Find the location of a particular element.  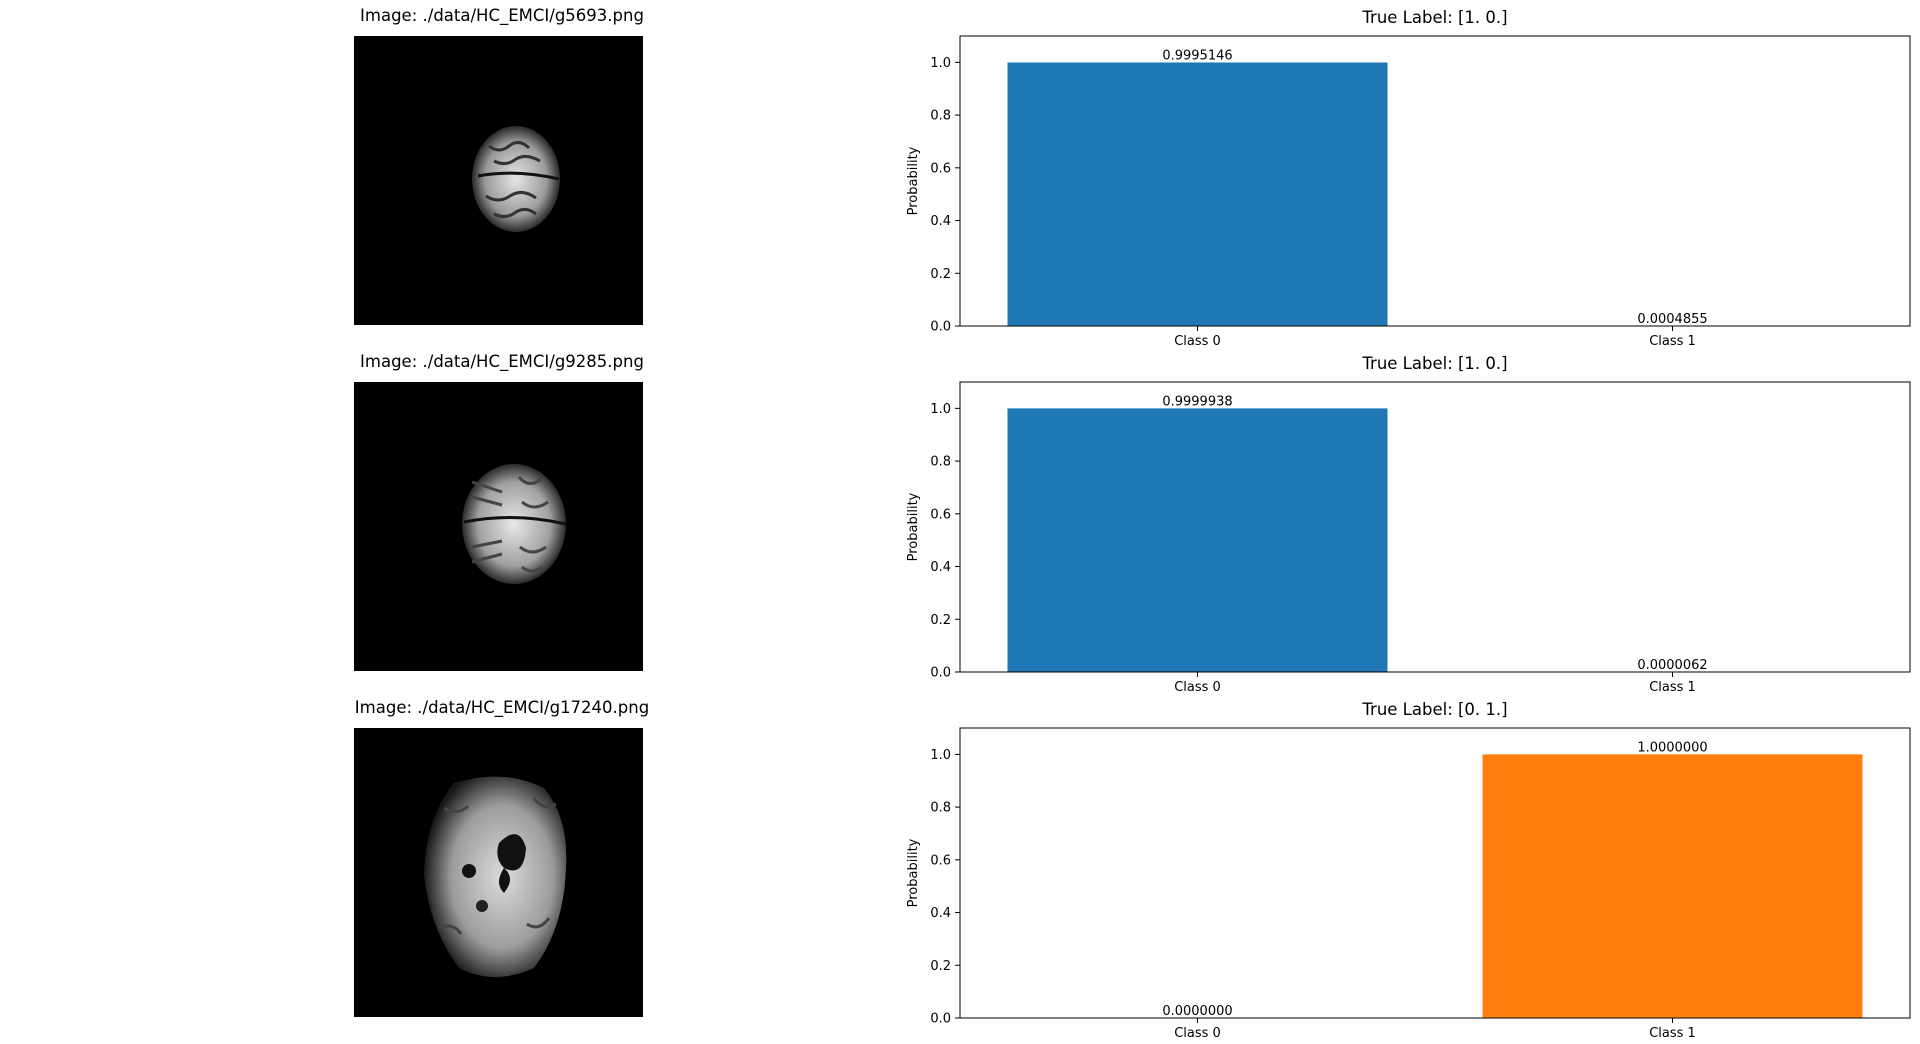

x-tick-label: Class 1 is located at coordinates (1672, 1033).